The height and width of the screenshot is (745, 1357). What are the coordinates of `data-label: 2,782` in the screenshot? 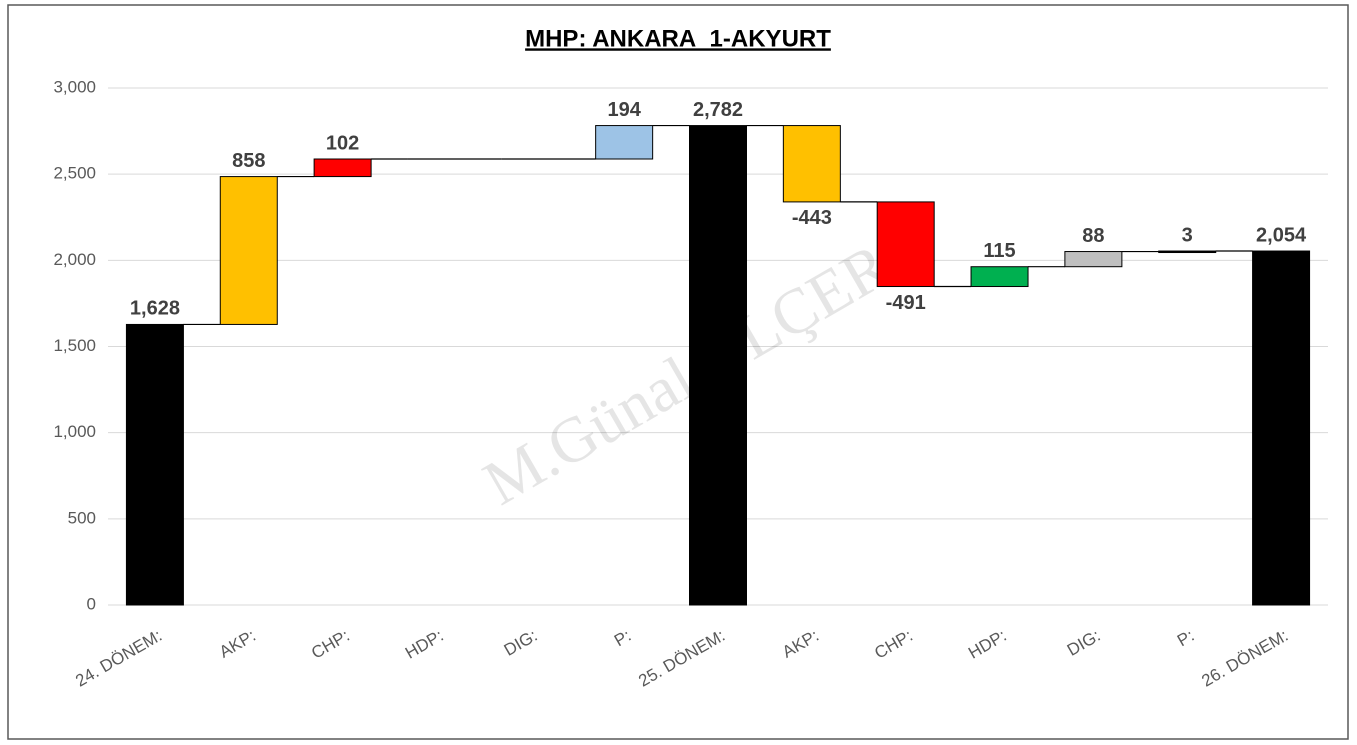 It's located at (718, 110).